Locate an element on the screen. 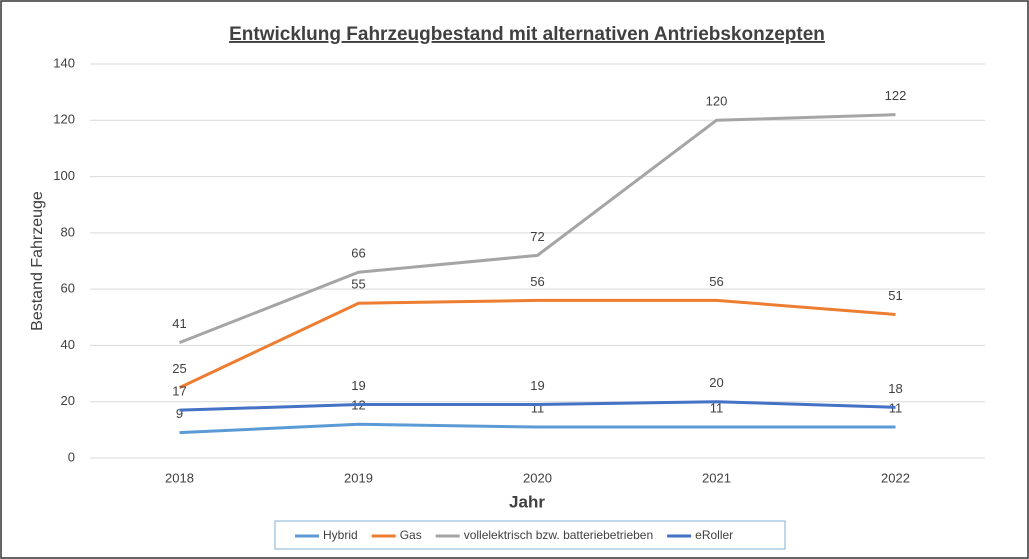 The image size is (1029, 559). legend-box is located at coordinates (530, 535).